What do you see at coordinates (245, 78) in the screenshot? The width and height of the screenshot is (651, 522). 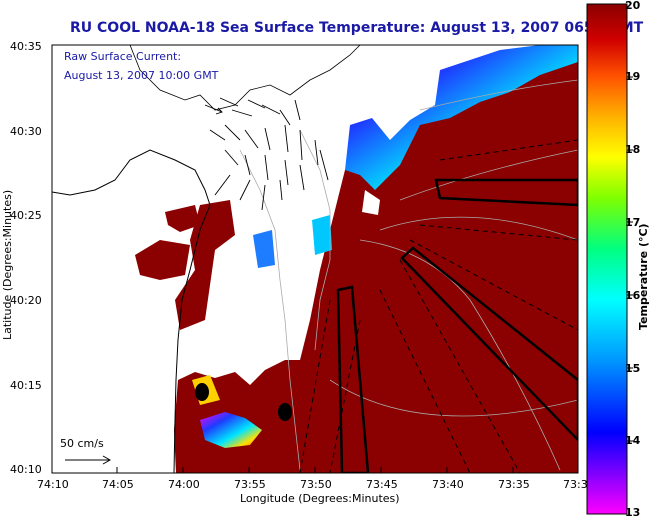 I see `coastline-north` at bounding box center [245, 78].